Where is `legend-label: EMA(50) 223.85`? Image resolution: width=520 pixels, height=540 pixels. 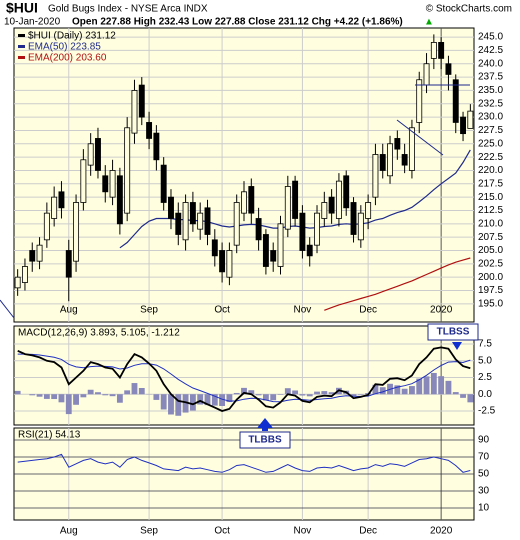
legend-label: EMA(50) 223.85 is located at coordinates (64, 47).